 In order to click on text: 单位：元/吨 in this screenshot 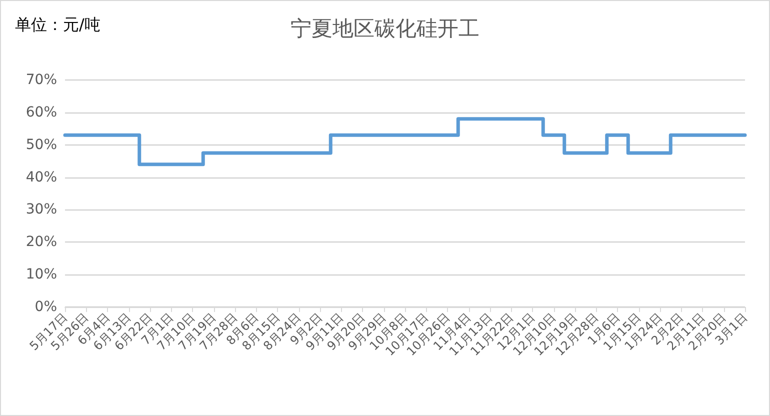, I will do `click(57, 25)`.